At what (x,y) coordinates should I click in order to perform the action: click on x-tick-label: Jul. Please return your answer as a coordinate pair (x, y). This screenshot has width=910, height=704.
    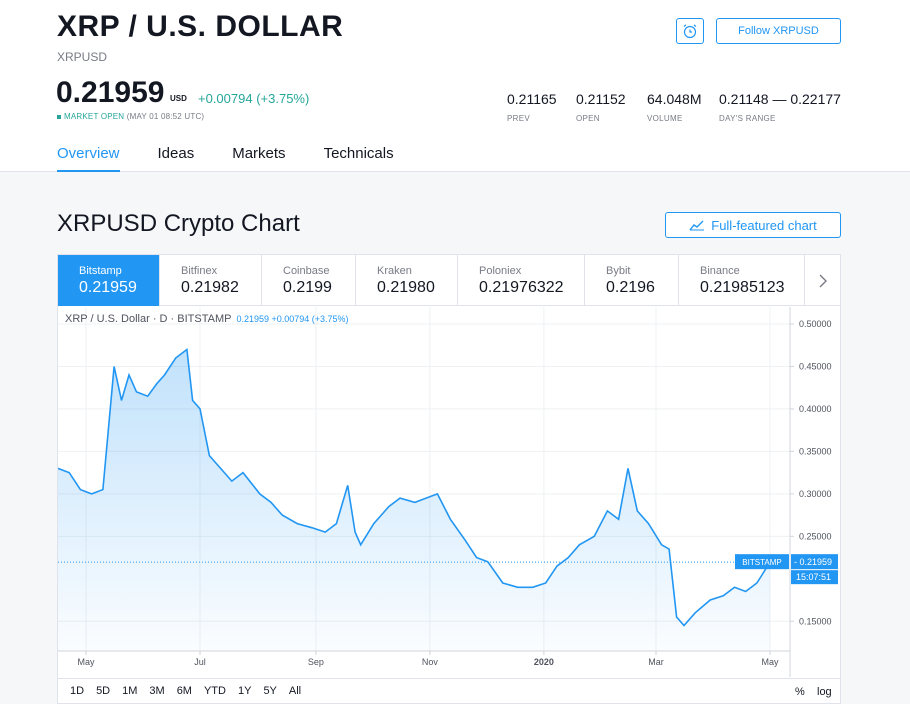
    Looking at the image, I should click on (200, 662).